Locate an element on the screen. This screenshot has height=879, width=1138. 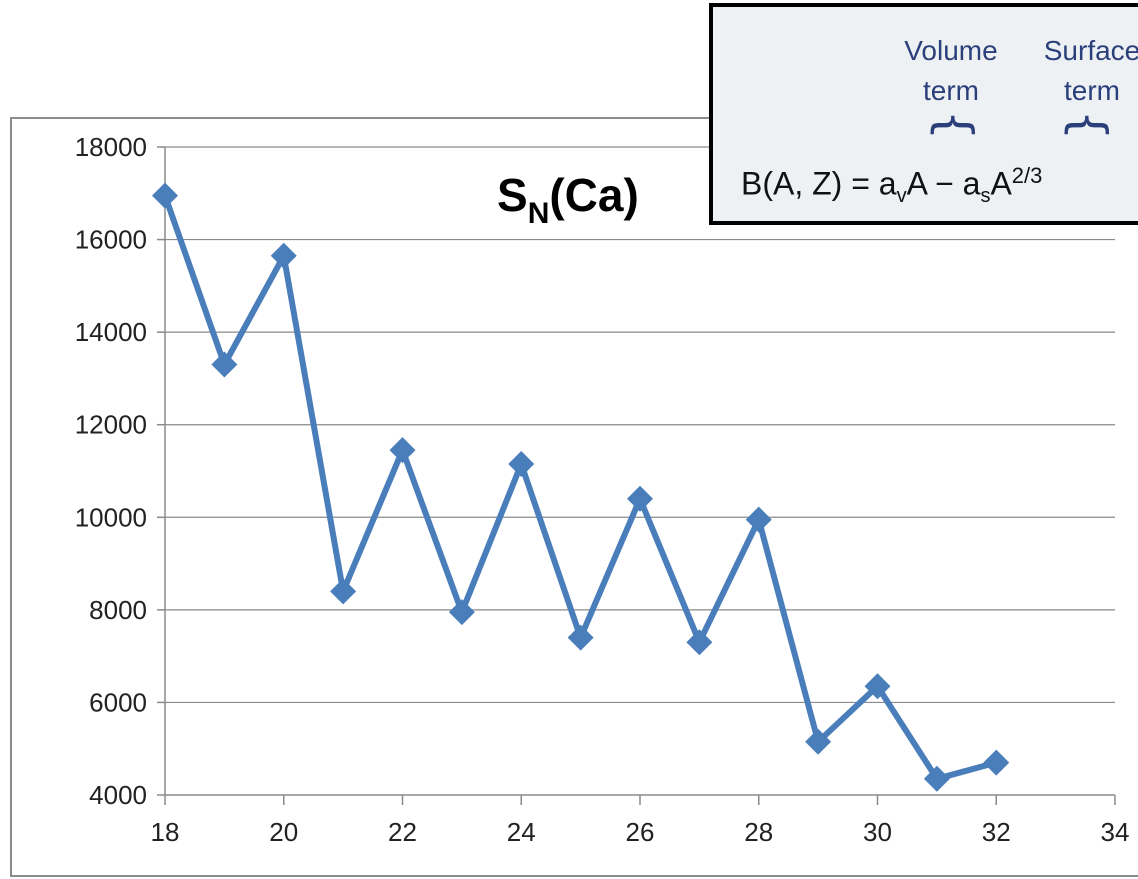
x-tick-label: 22 is located at coordinates (402, 832).